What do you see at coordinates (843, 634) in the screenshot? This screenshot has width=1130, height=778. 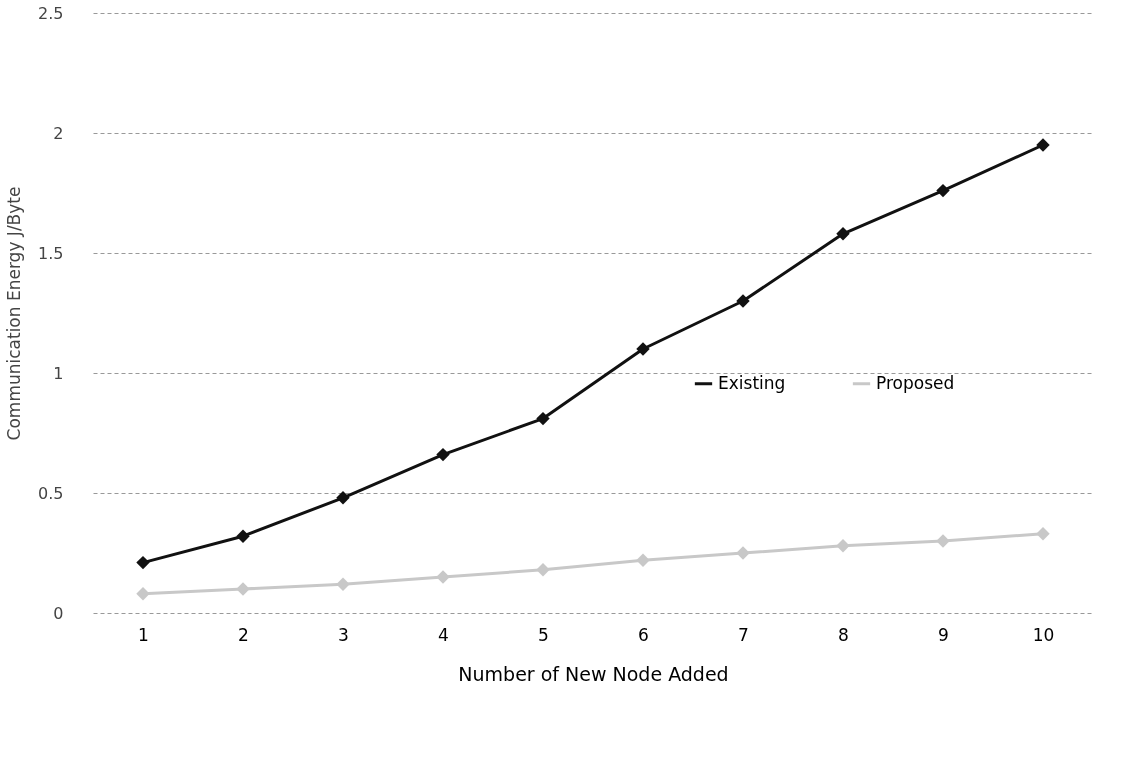 I see `x-tick-label: 8` at bounding box center [843, 634].